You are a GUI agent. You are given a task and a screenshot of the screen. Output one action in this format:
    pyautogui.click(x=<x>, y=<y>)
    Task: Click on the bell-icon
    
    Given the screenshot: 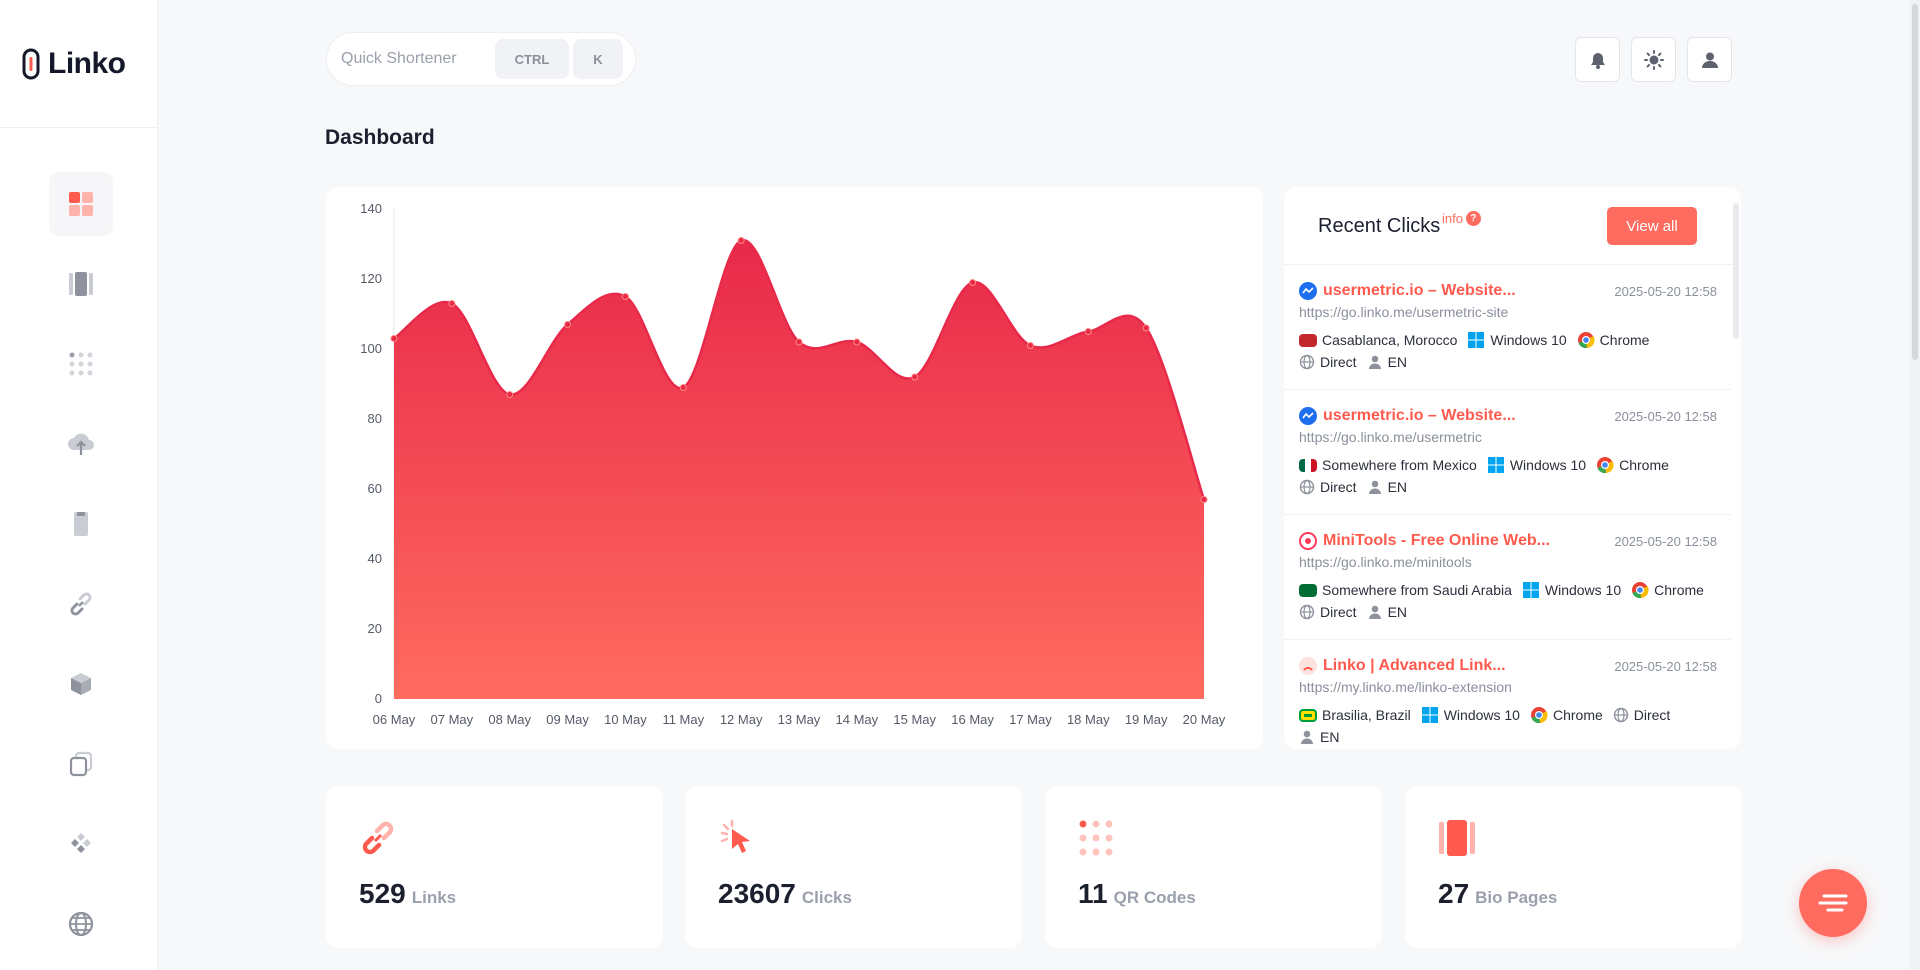 What is the action you would take?
    pyautogui.click(x=1597, y=60)
    